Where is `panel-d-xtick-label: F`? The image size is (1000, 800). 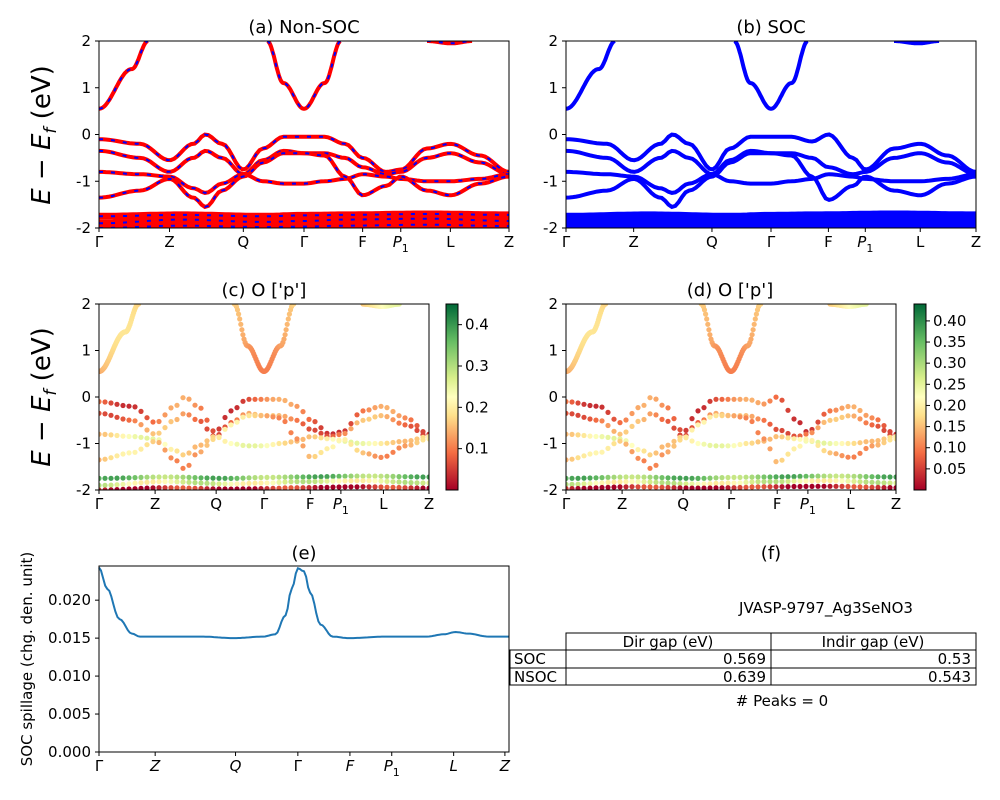 panel-d-xtick-label: F is located at coordinates (777, 504).